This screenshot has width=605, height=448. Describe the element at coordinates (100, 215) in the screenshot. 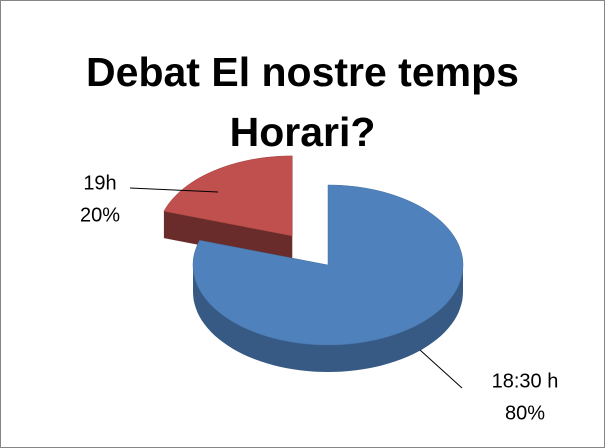

I see `slice-value-label: 20%` at that location.